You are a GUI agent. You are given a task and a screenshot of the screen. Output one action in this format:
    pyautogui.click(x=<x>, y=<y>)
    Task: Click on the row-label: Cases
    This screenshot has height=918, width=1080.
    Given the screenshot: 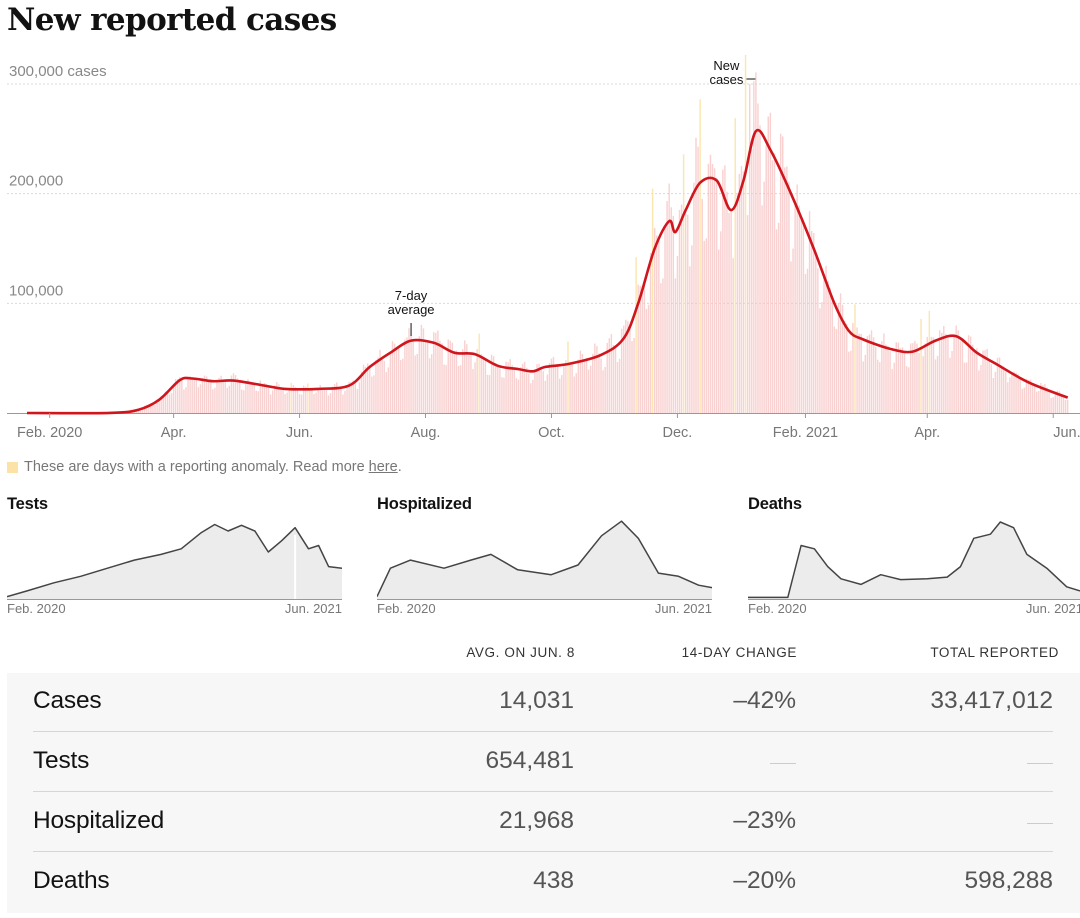 What is the action you would take?
    pyautogui.click(x=67, y=700)
    